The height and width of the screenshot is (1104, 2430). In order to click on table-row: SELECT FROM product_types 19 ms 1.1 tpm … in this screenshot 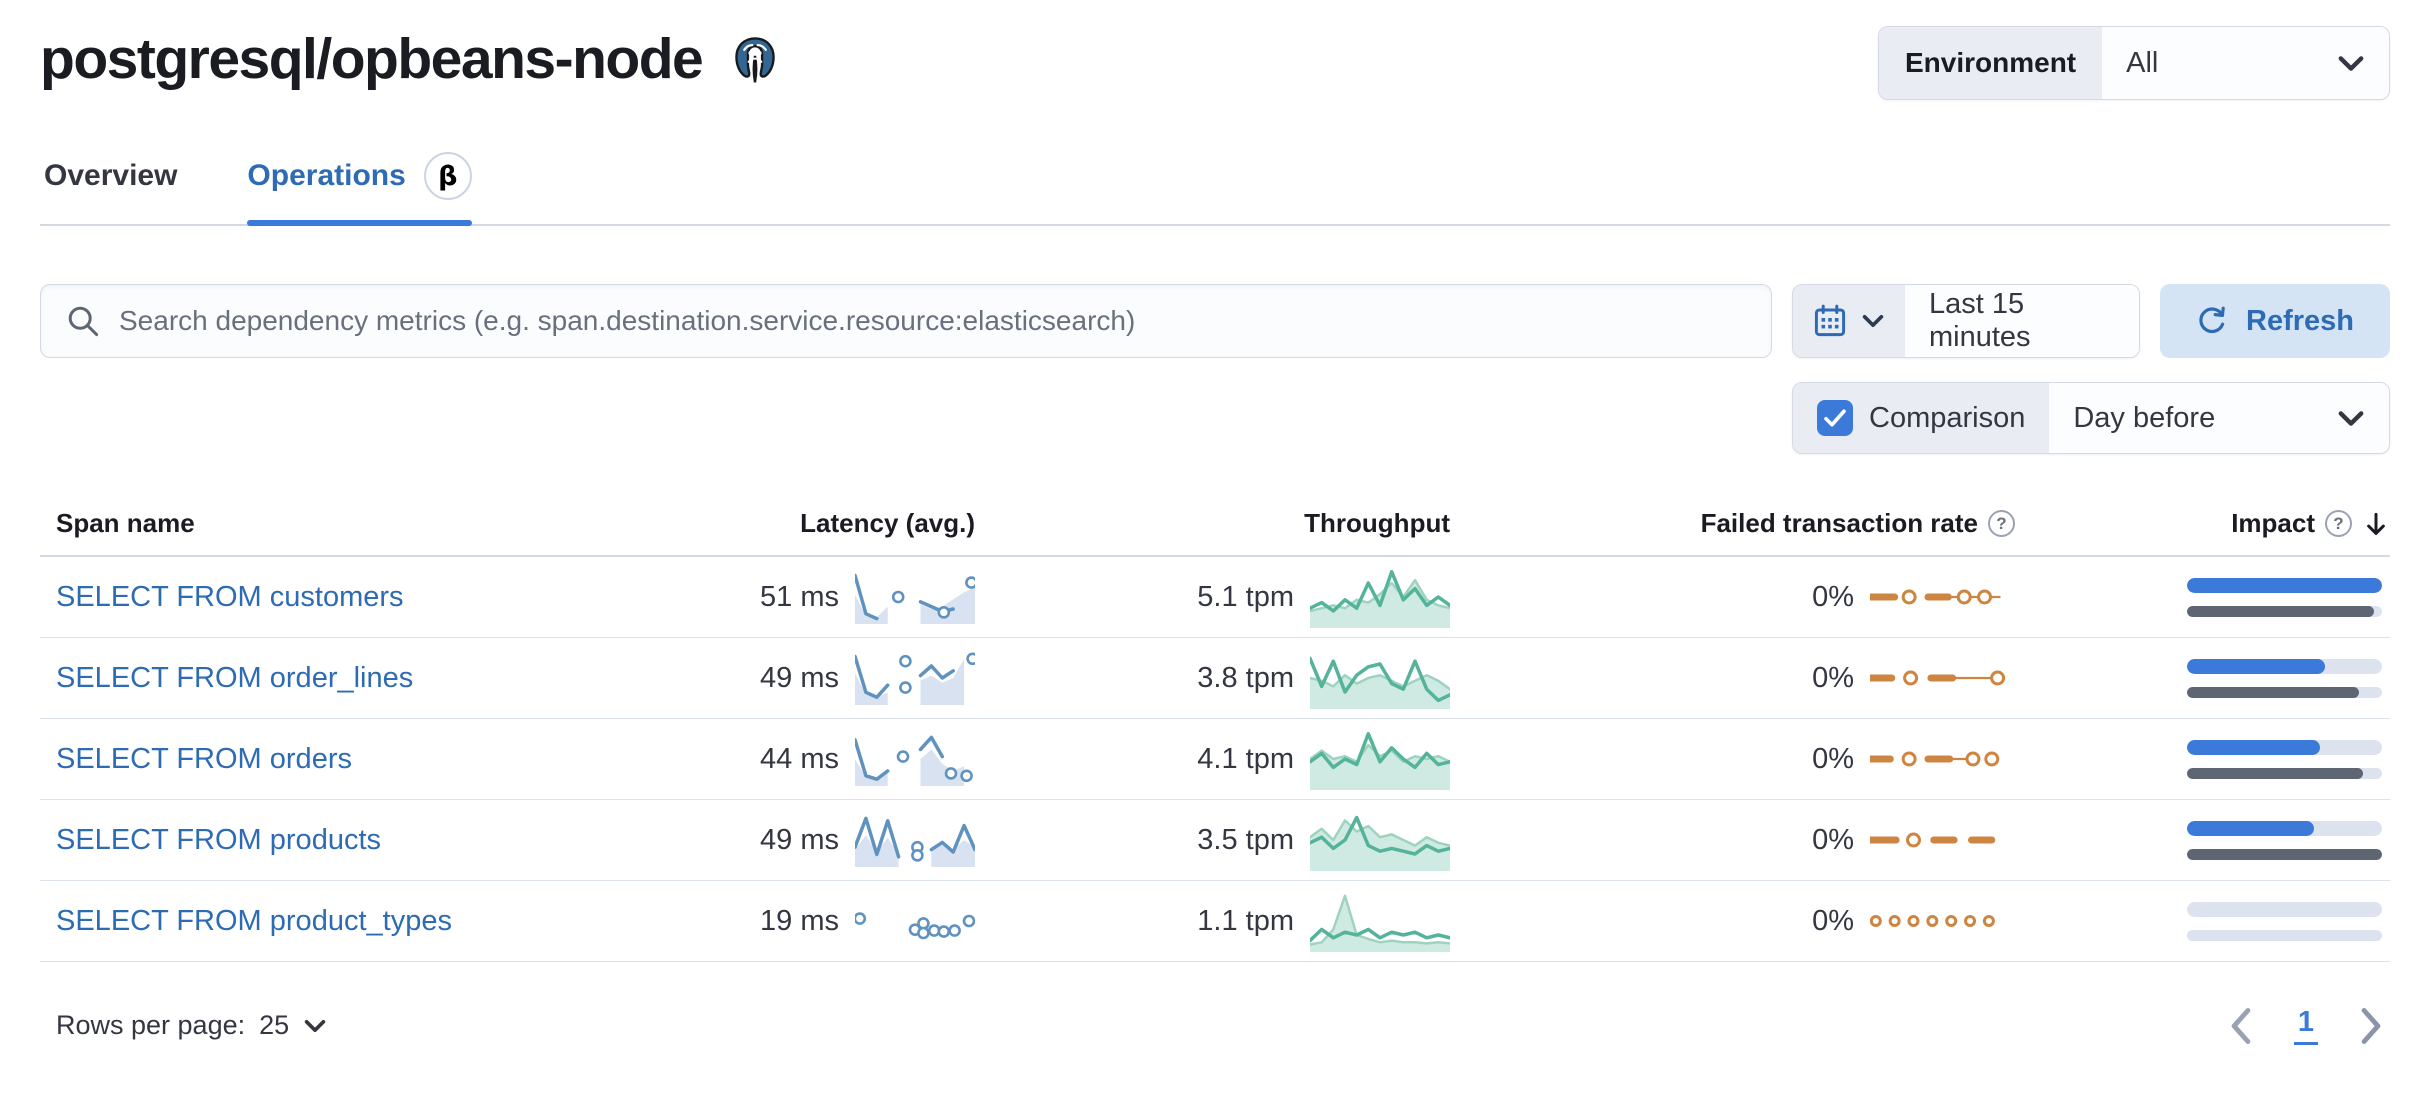, I will do `click(1215, 921)`.